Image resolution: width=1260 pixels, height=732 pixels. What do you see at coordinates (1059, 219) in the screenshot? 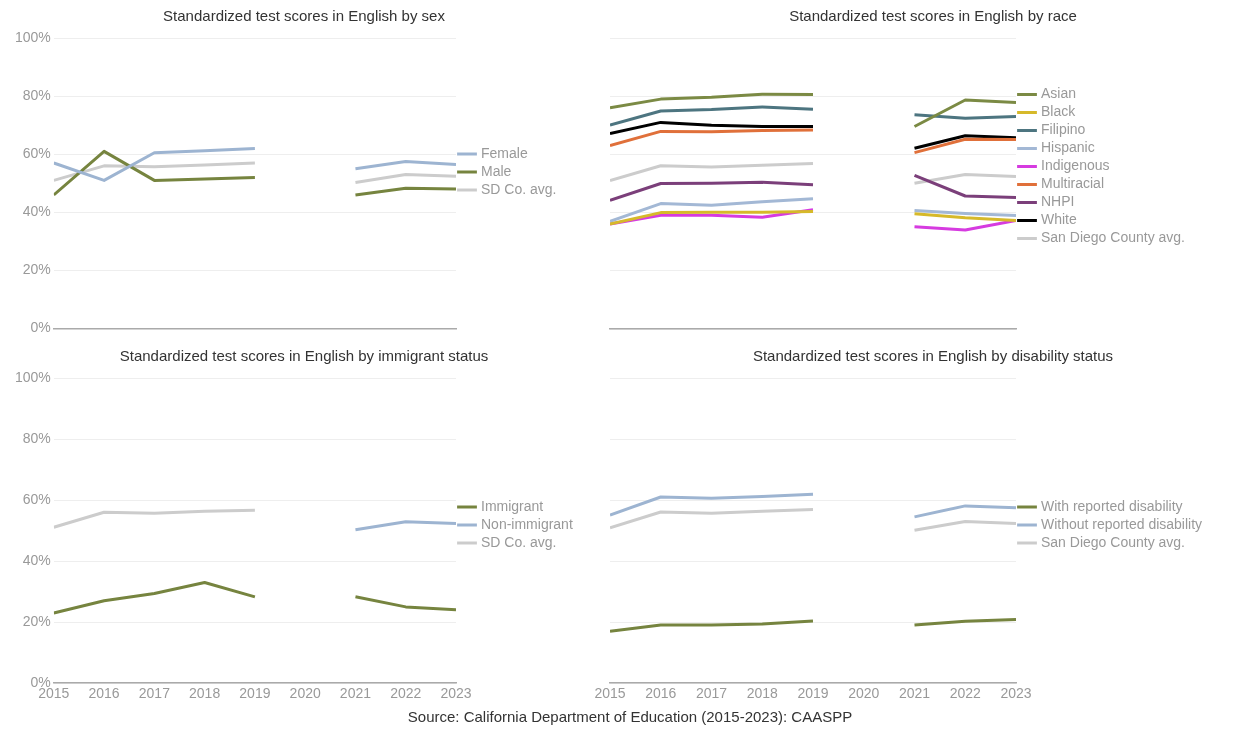
I see `legend-label: White` at bounding box center [1059, 219].